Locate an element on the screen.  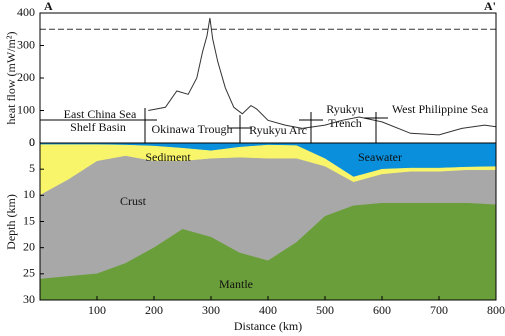
x-tick-label: 800 is located at coordinates (496, 310).